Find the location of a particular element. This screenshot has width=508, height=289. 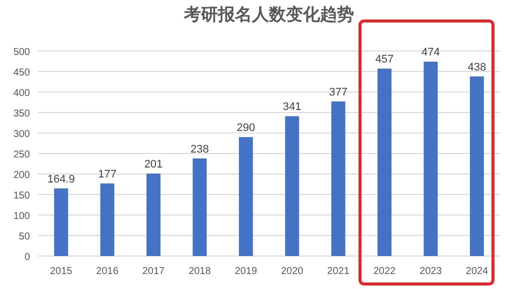

y-tick-label: 50 is located at coordinates (24, 237).